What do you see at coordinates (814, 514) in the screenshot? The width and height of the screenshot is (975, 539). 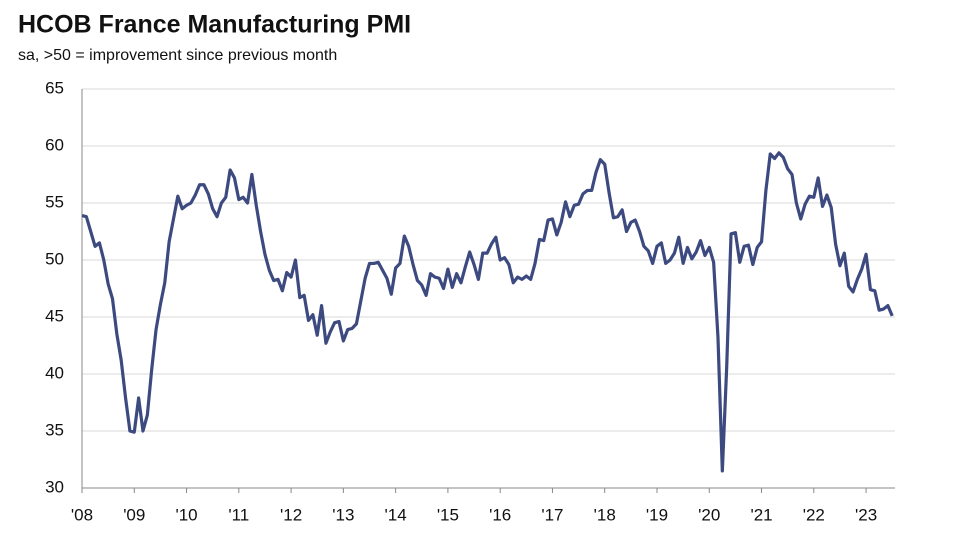 I see `x-tick-label: '22` at bounding box center [814, 514].